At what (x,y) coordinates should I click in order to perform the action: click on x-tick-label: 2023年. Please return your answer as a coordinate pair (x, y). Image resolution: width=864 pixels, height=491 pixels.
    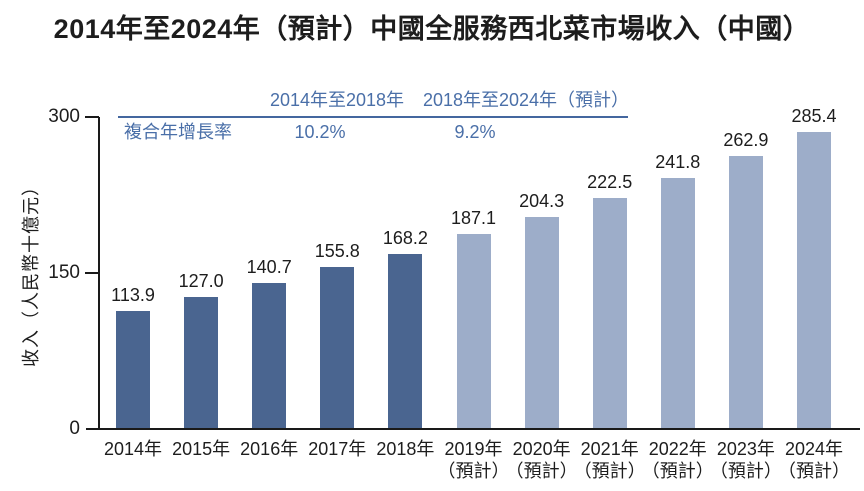
    Looking at the image, I should click on (745, 449).